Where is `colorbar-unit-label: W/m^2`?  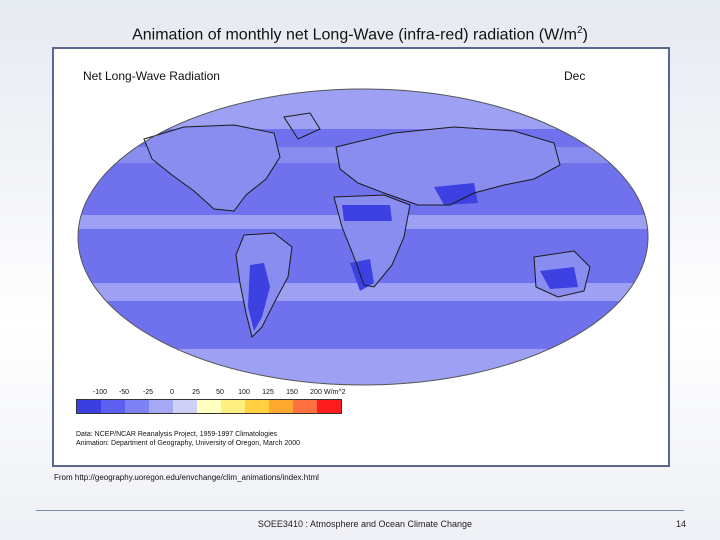
colorbar-unit-label: W/m^2 is located at coordinates (335, 392).